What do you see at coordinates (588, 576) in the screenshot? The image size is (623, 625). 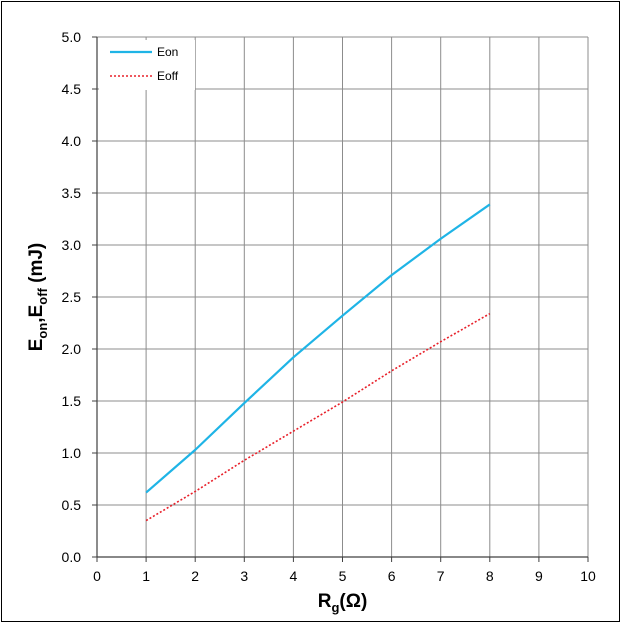 I see `x-tick-label: 10` at bounding box center [588, 576].